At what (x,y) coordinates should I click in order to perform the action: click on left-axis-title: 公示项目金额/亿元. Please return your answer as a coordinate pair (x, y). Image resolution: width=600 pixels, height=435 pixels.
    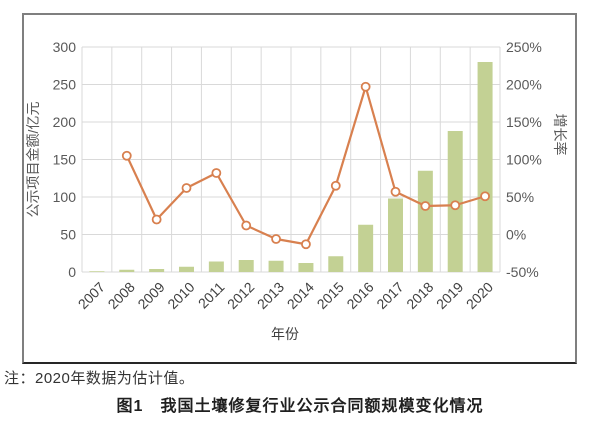
    Looking at the image, I should click on (33, 160).